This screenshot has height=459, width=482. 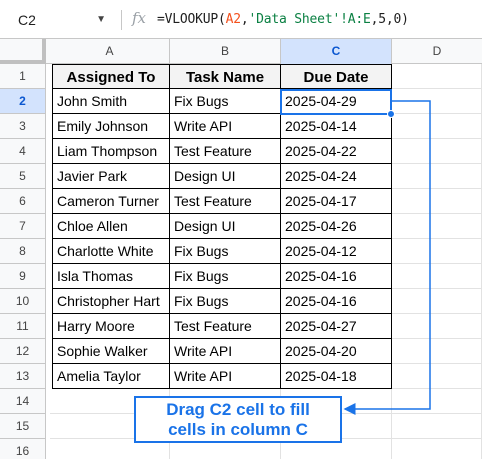 What do you see at coordinates (23, 326) in the screenshot?
I see `row-header-11: 11` at bounding box center [23, 326].